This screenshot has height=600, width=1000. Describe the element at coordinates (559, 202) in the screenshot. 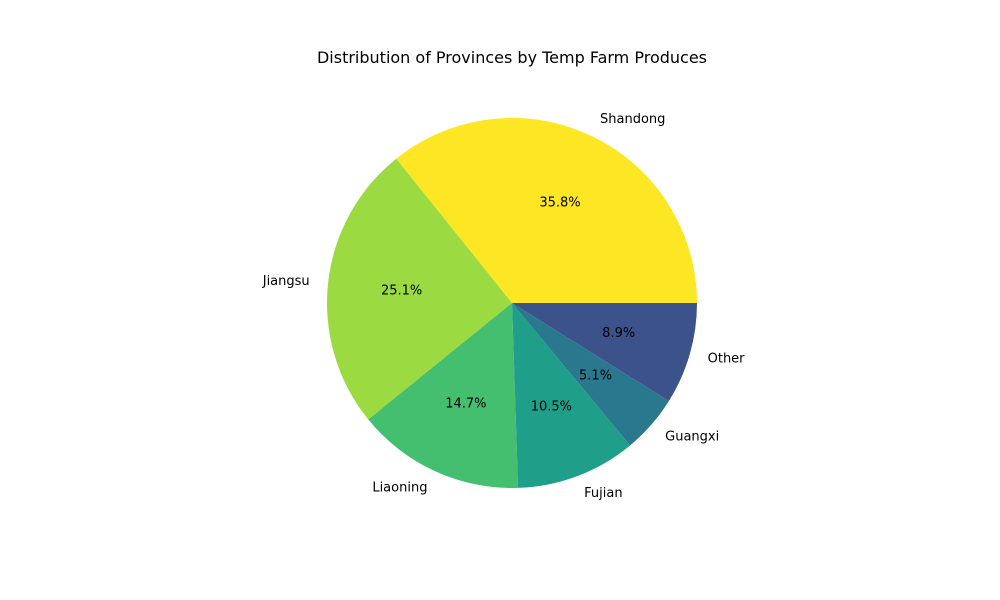

I see `pct-label-shandong: 35.8%` at that location.